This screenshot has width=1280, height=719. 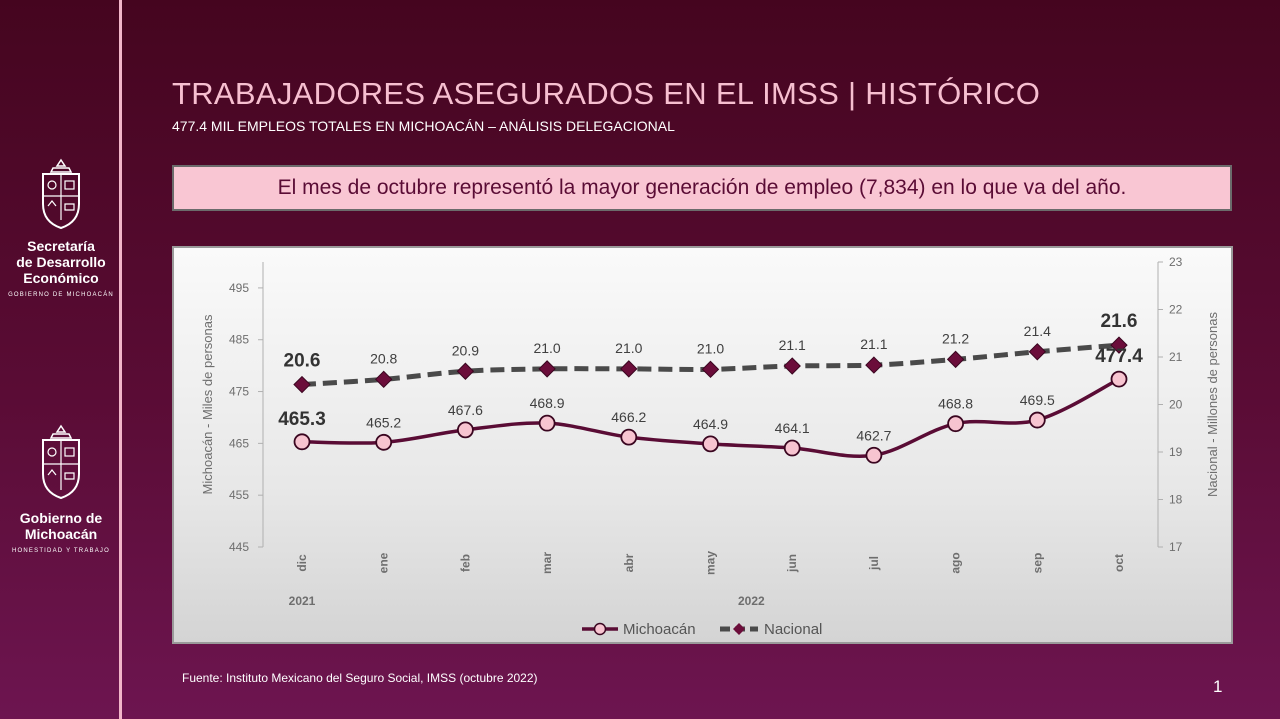 What do you see at coordinates (239, 547) in the screenshot?
I see `y-left-tick-label: 445` at bounding box center [239, 547].